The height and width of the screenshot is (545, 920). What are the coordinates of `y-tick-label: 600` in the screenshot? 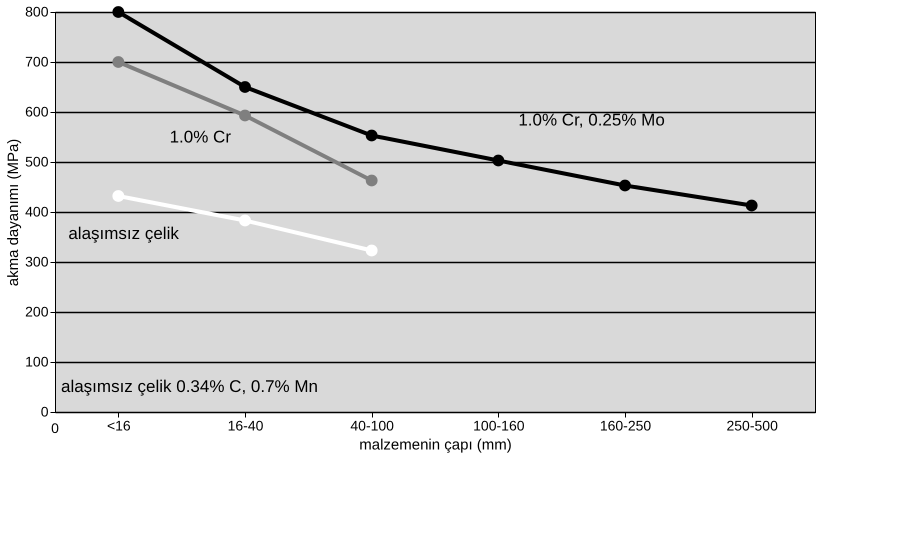 It's located at (37, 112).